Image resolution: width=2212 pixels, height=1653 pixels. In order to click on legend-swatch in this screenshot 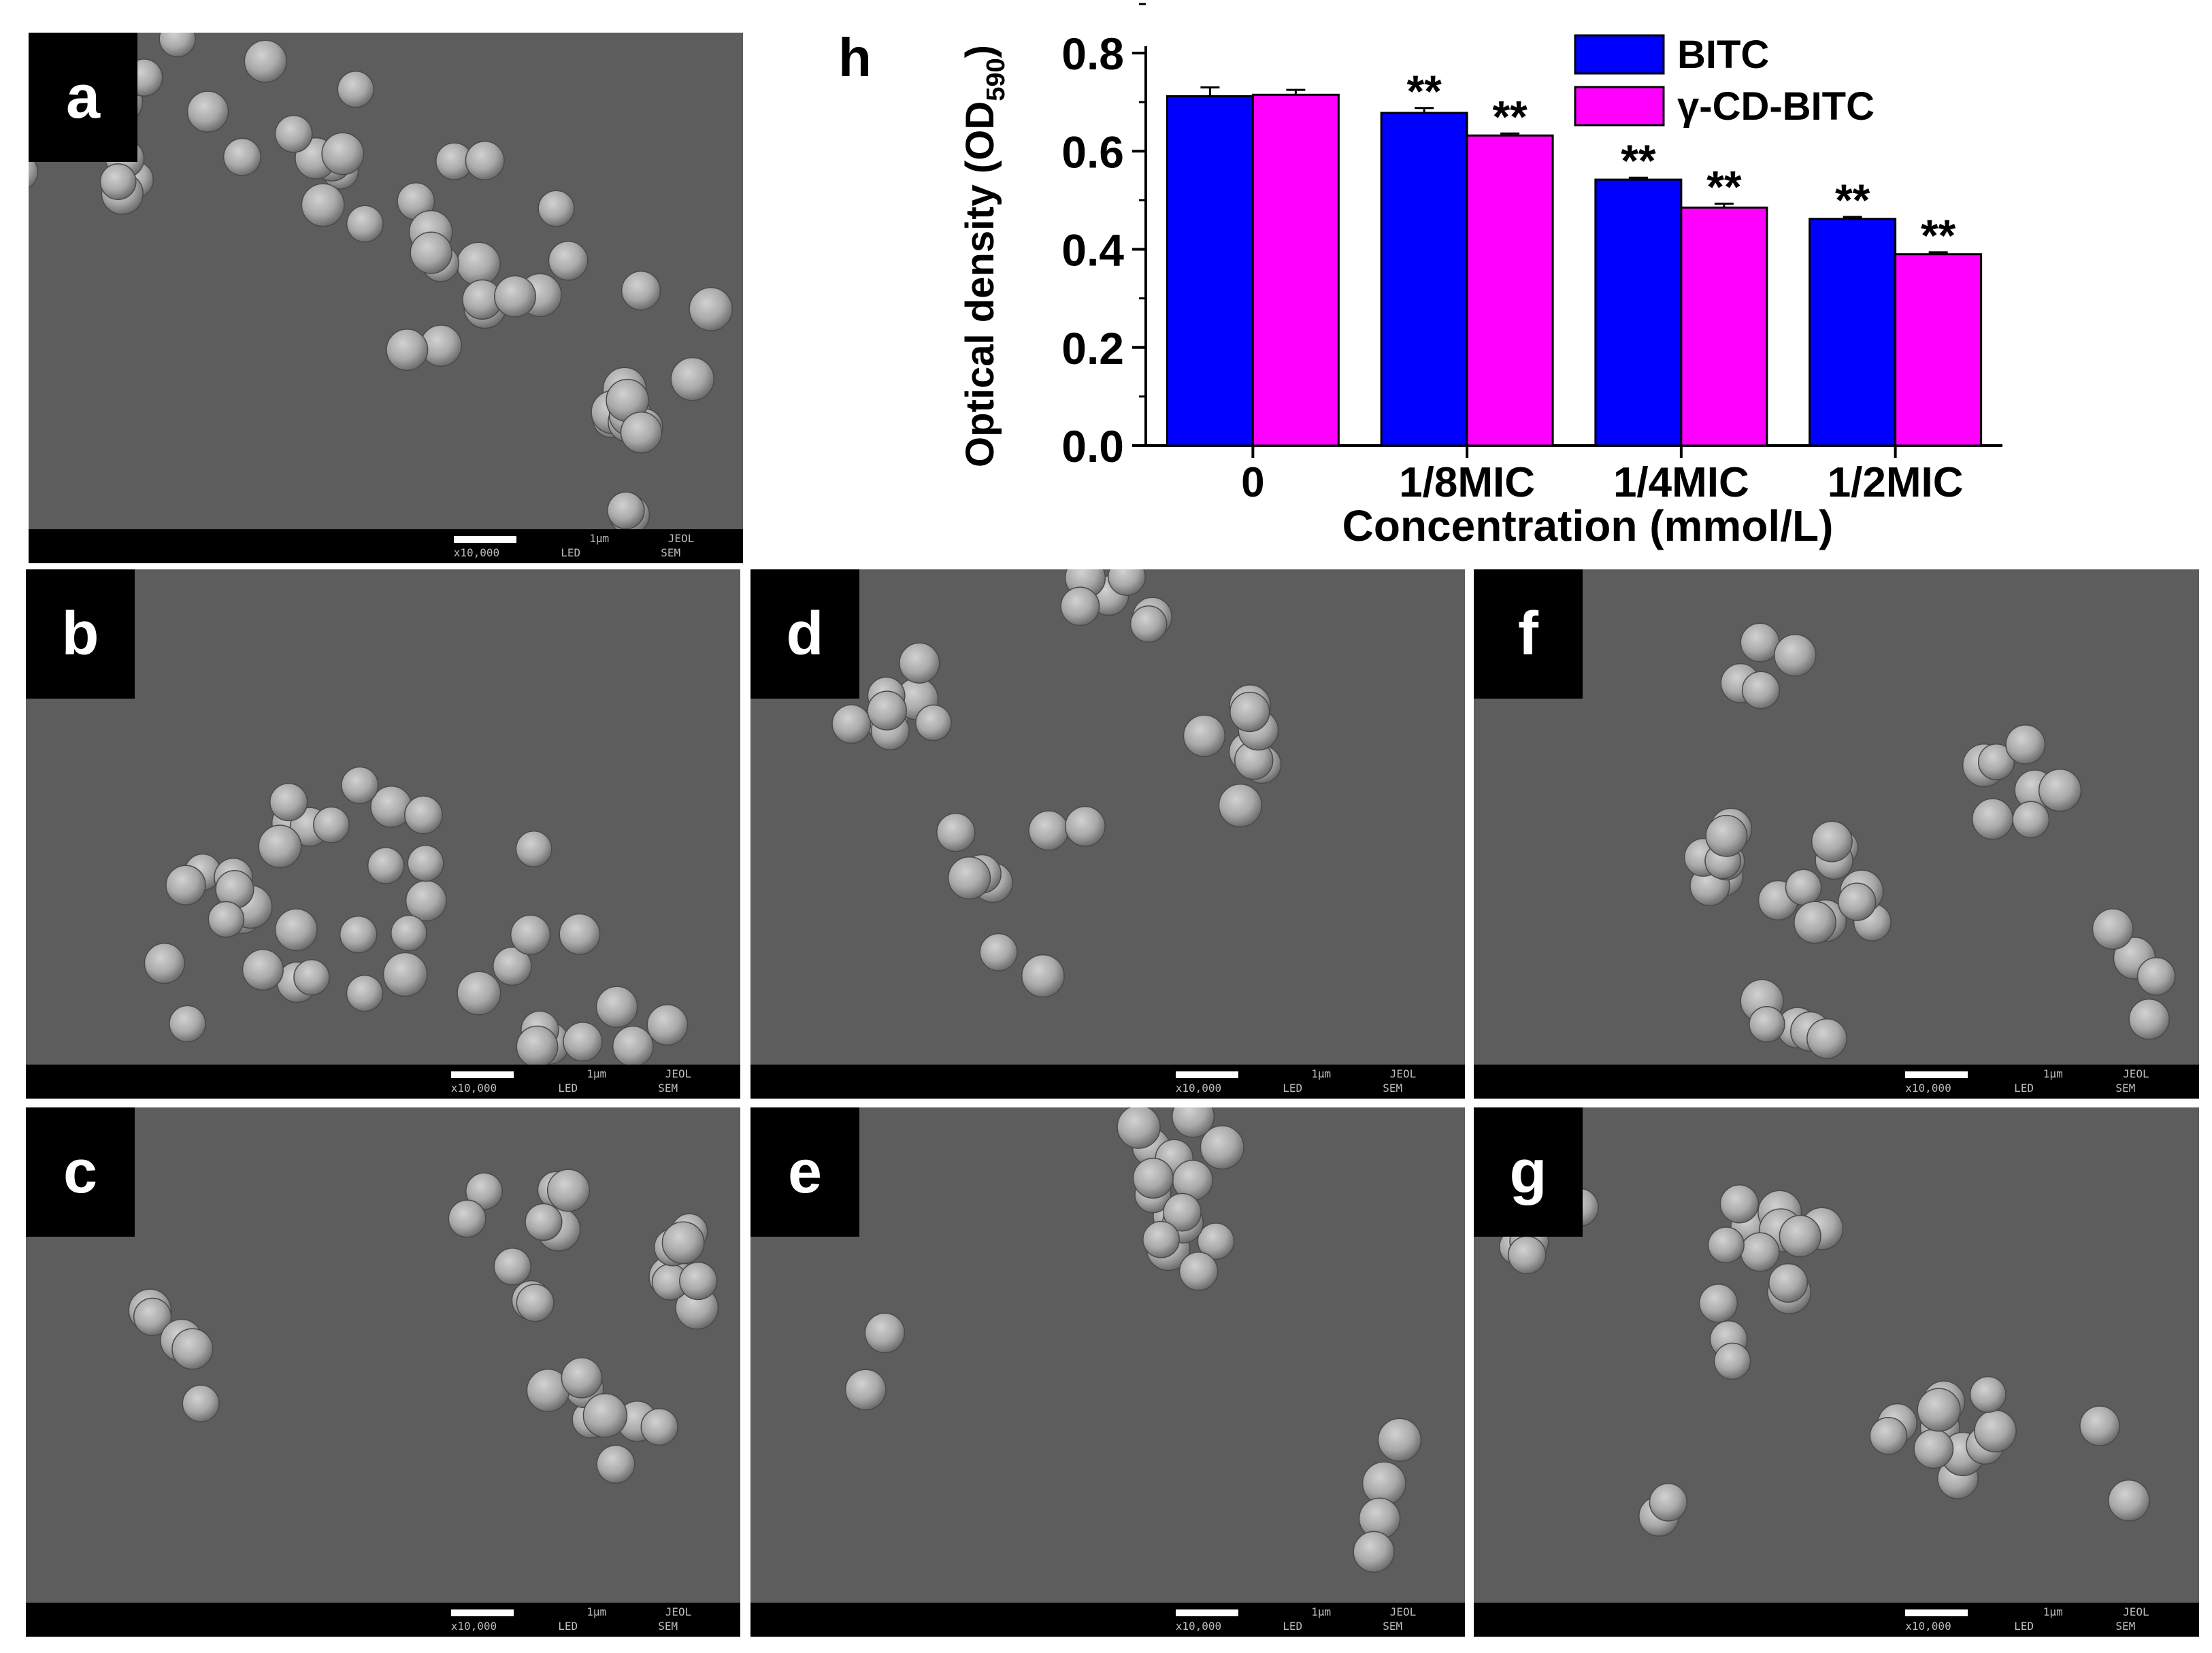, I will do `click(1619, 106)`.